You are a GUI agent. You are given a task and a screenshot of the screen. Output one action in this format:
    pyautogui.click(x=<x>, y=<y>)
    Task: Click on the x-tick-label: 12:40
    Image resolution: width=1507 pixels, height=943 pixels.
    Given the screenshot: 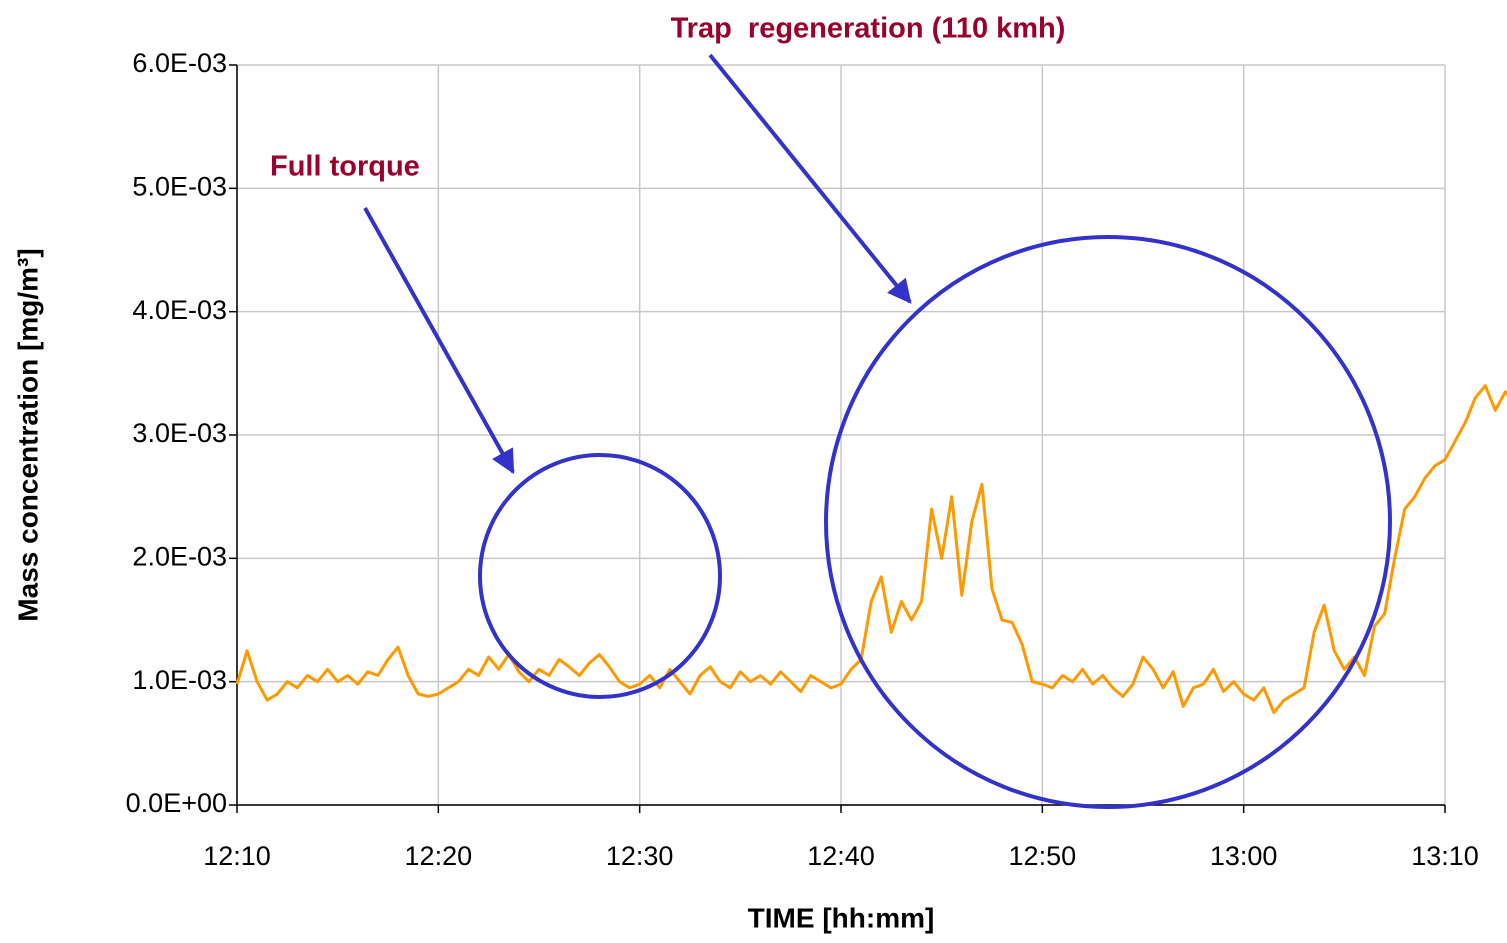 What is the action you would take?
    pyautogui.click(x=841, y=856)
    